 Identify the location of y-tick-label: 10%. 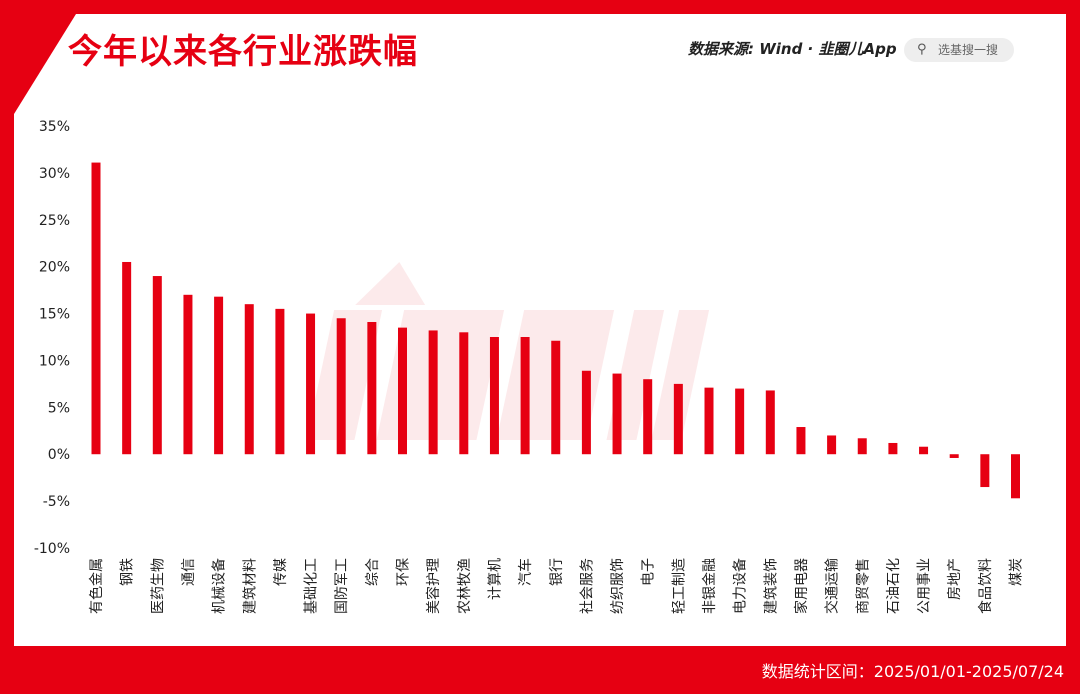
(54, 361).